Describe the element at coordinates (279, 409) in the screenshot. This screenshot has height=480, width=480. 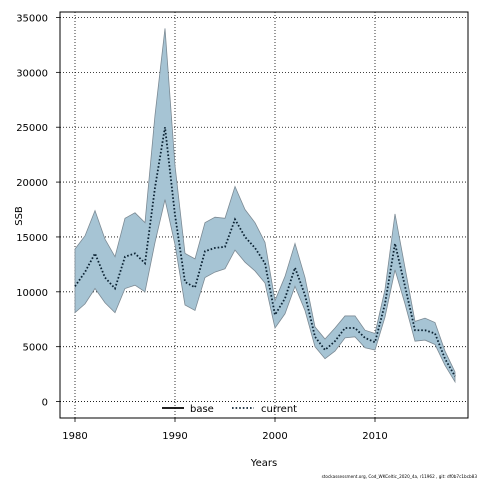
I see `legend-label-current: current` at that location.